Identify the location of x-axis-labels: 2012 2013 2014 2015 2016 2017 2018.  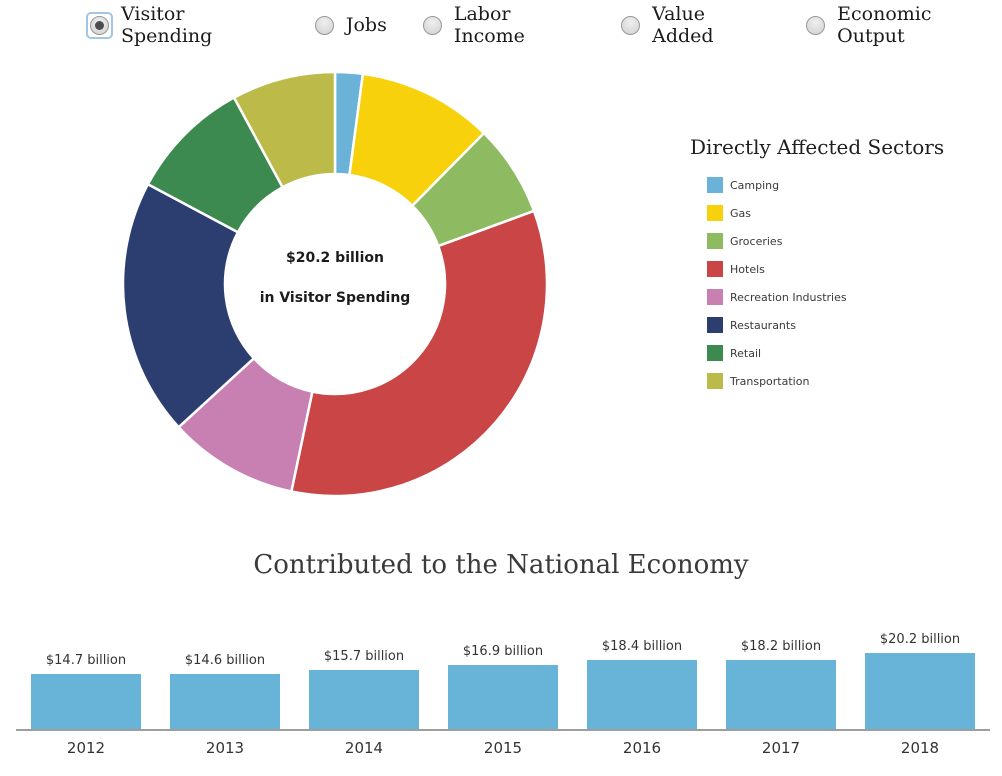
(503, 748).